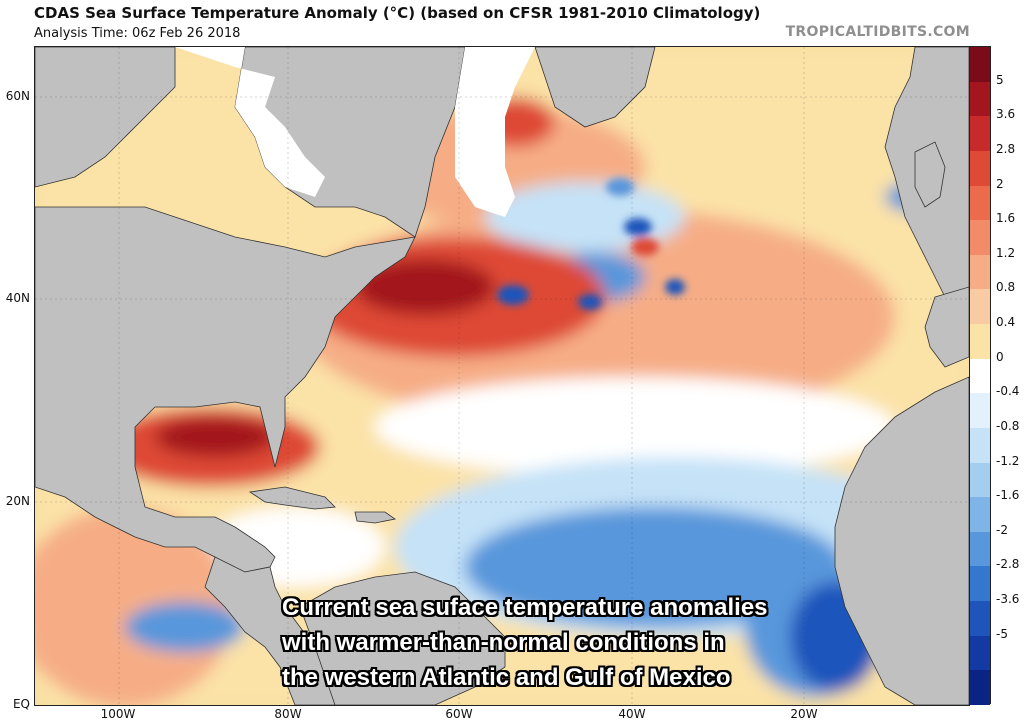  Describe the element at coordinates (1008, 391) in the screenshot. I see `colorbar-label: -0.4` at that location.